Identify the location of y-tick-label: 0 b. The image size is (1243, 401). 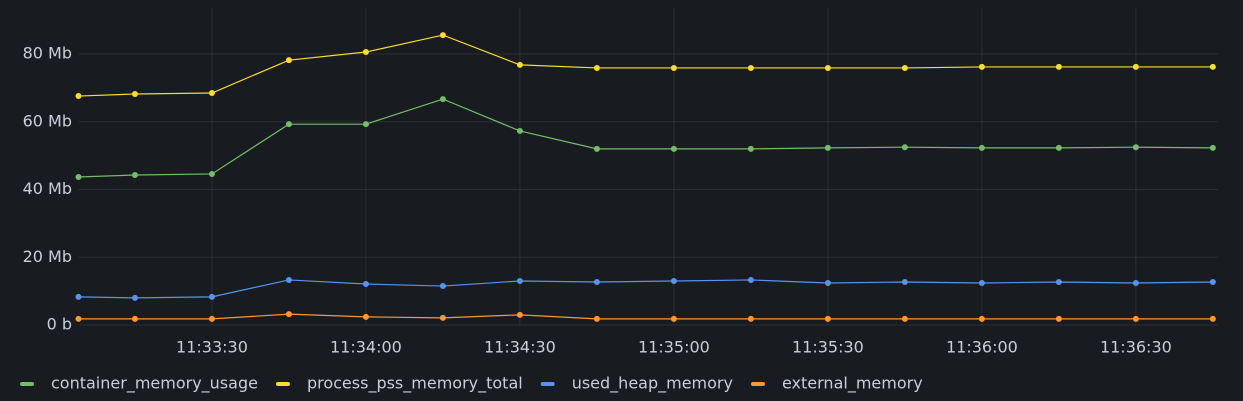
(59, 324).